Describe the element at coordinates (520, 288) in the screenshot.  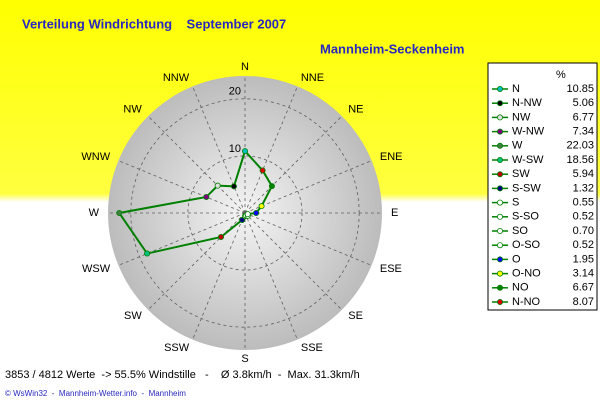
I see `legend-label: NO` at that location.